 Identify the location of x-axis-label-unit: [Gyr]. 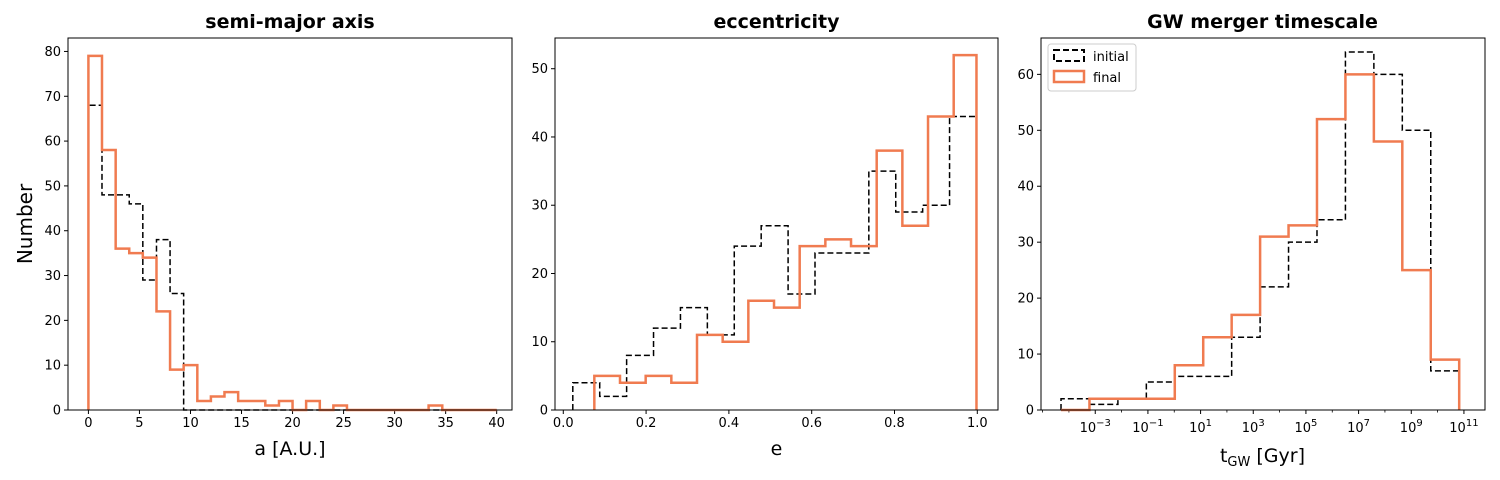
(1277, 456).